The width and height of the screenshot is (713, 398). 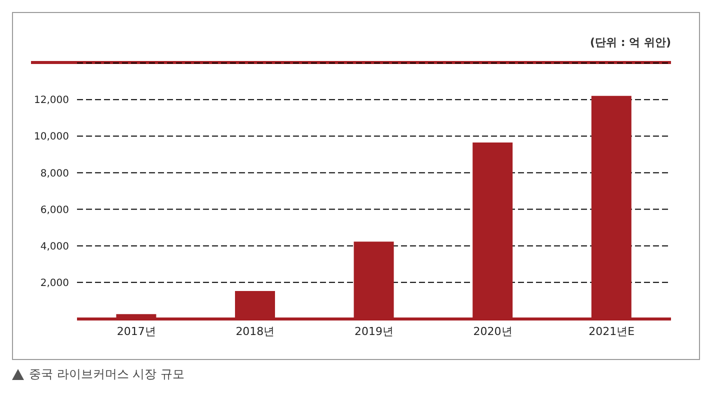 What do you see at coordinates (54, 246) in the screenshot?
I see `y-tick-label: 4,000` at bounding box center [54, 246].